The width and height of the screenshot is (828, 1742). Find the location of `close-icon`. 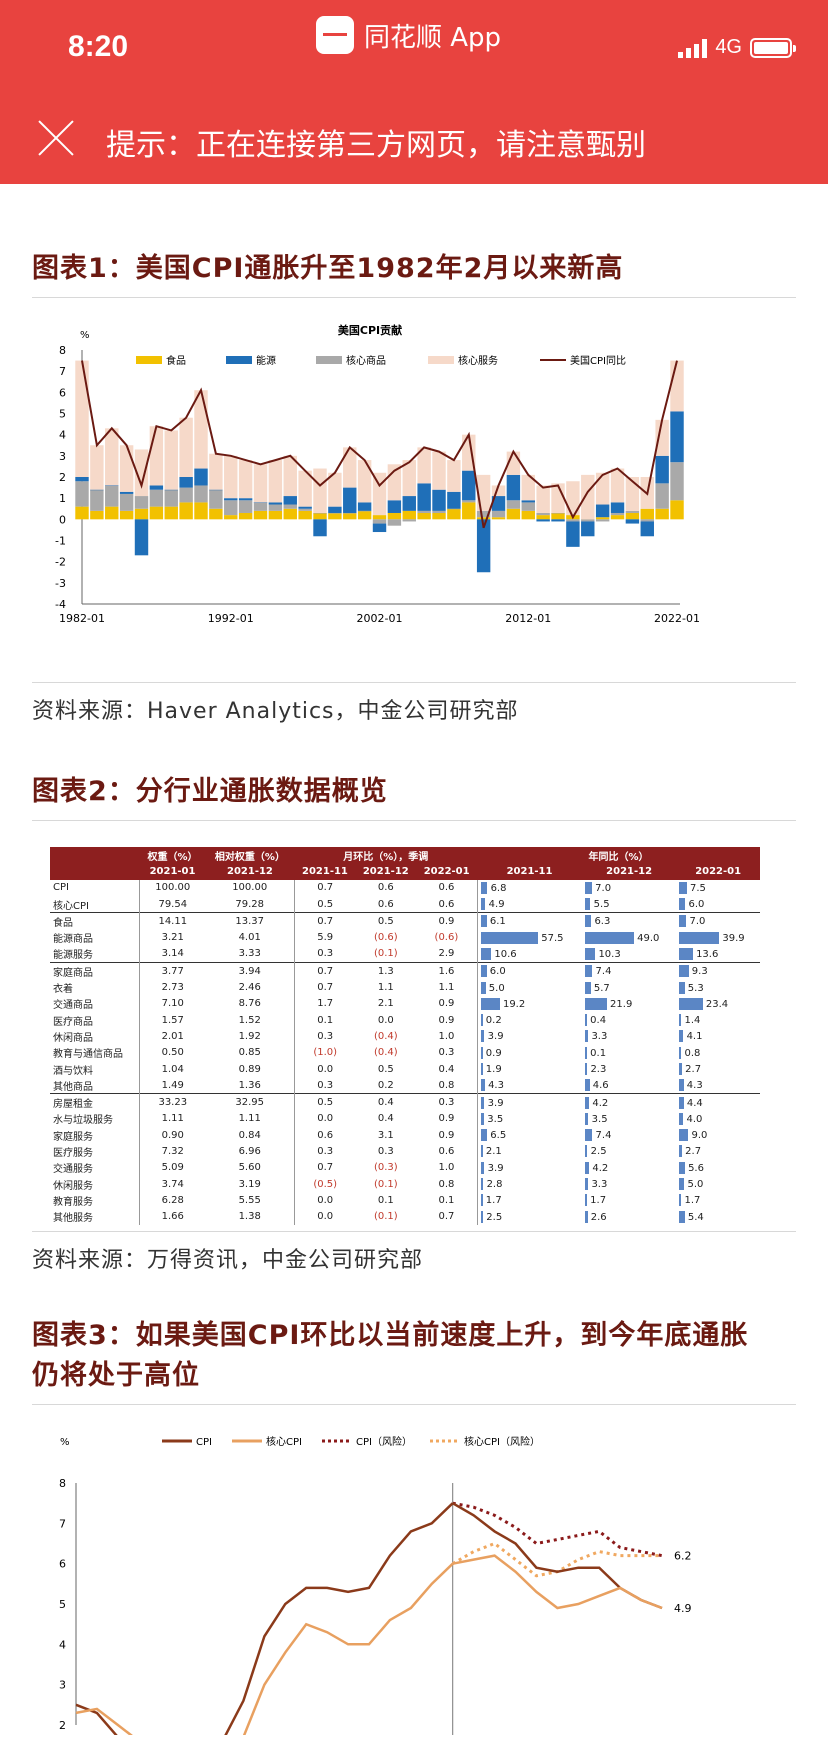

close-icon is located at coordinates (56, 138).